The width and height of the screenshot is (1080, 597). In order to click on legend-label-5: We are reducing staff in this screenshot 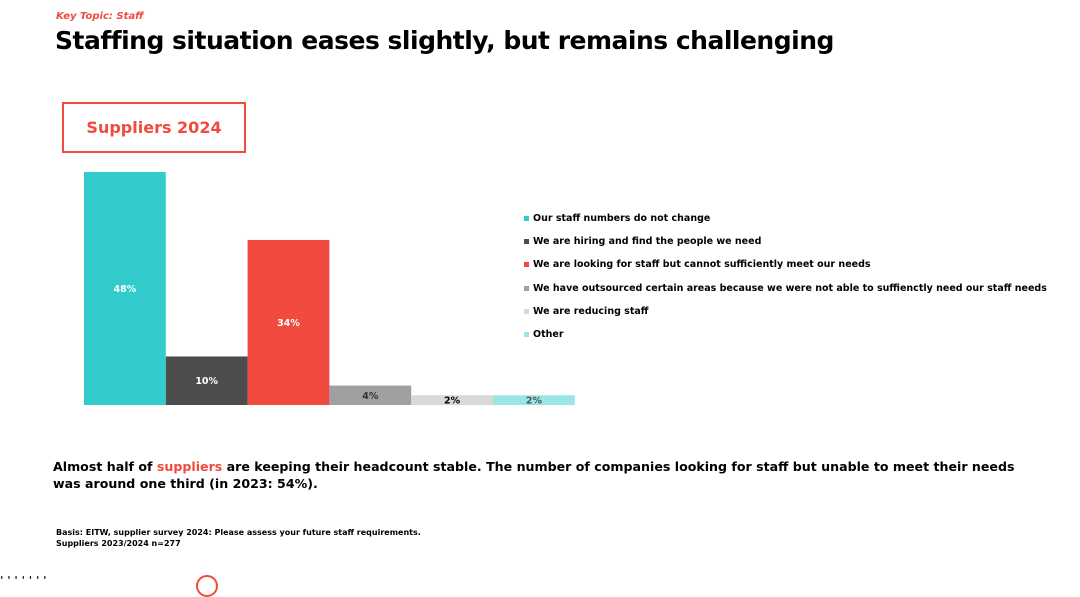, I will do `click(591, 311)`.